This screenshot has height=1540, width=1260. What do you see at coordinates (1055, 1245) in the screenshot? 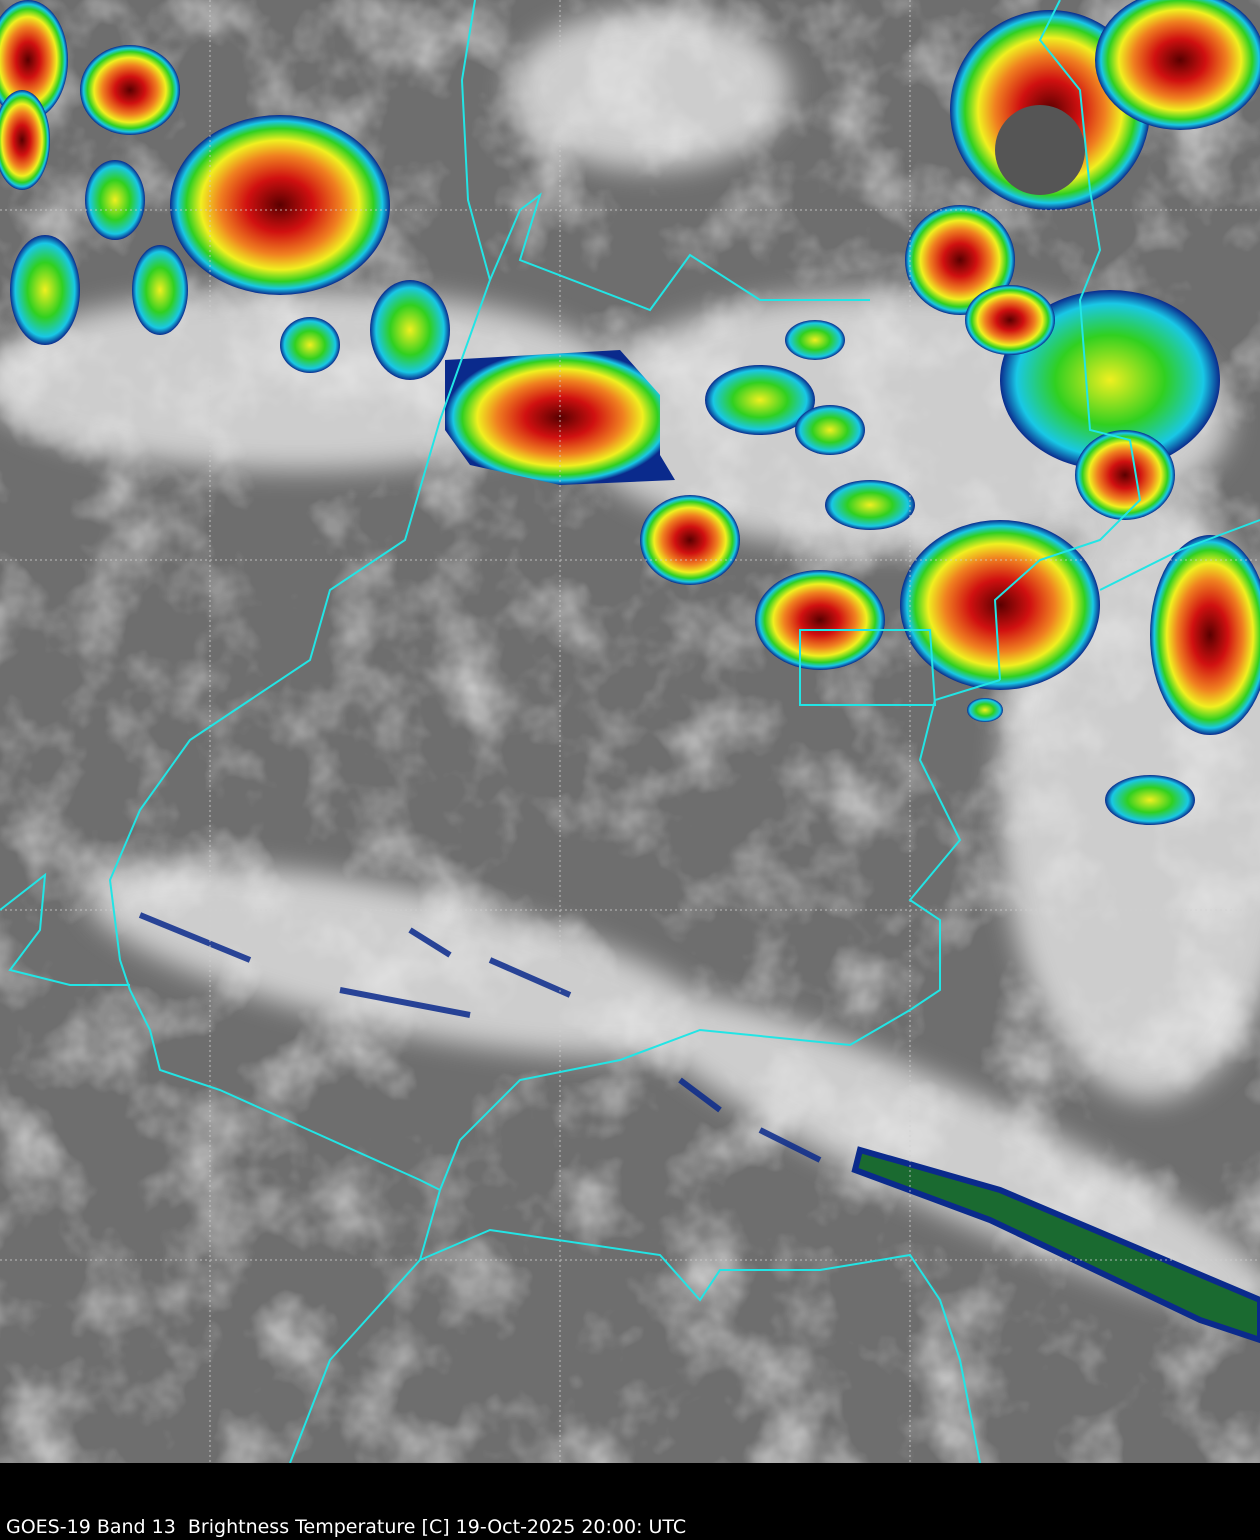
I see `storm-band` at bounding box center [1055, 1245].